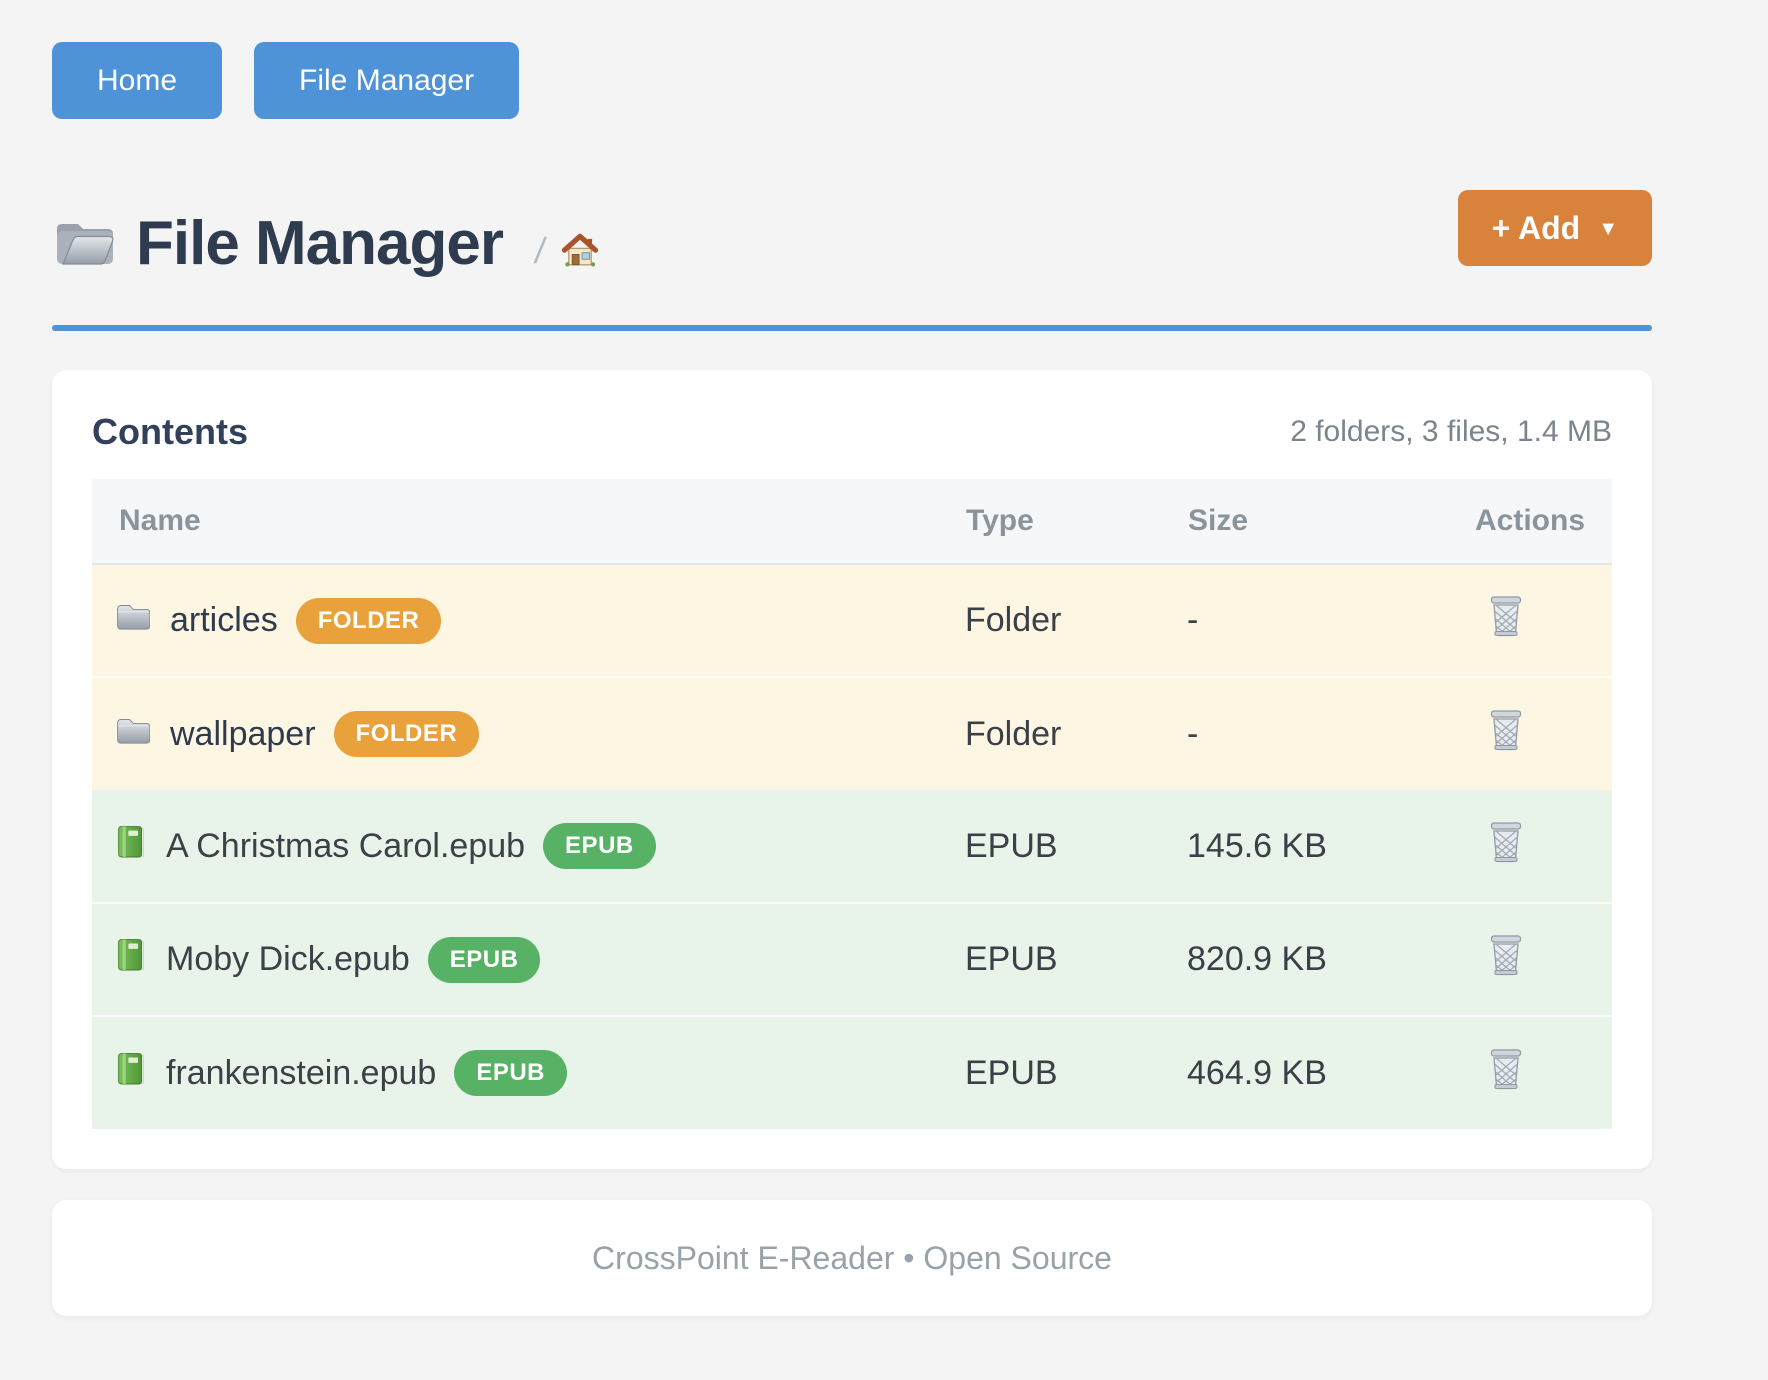  Describe the element at coordinates (170, 432) in the screenshot. I see `card-title: Contents` at that location.